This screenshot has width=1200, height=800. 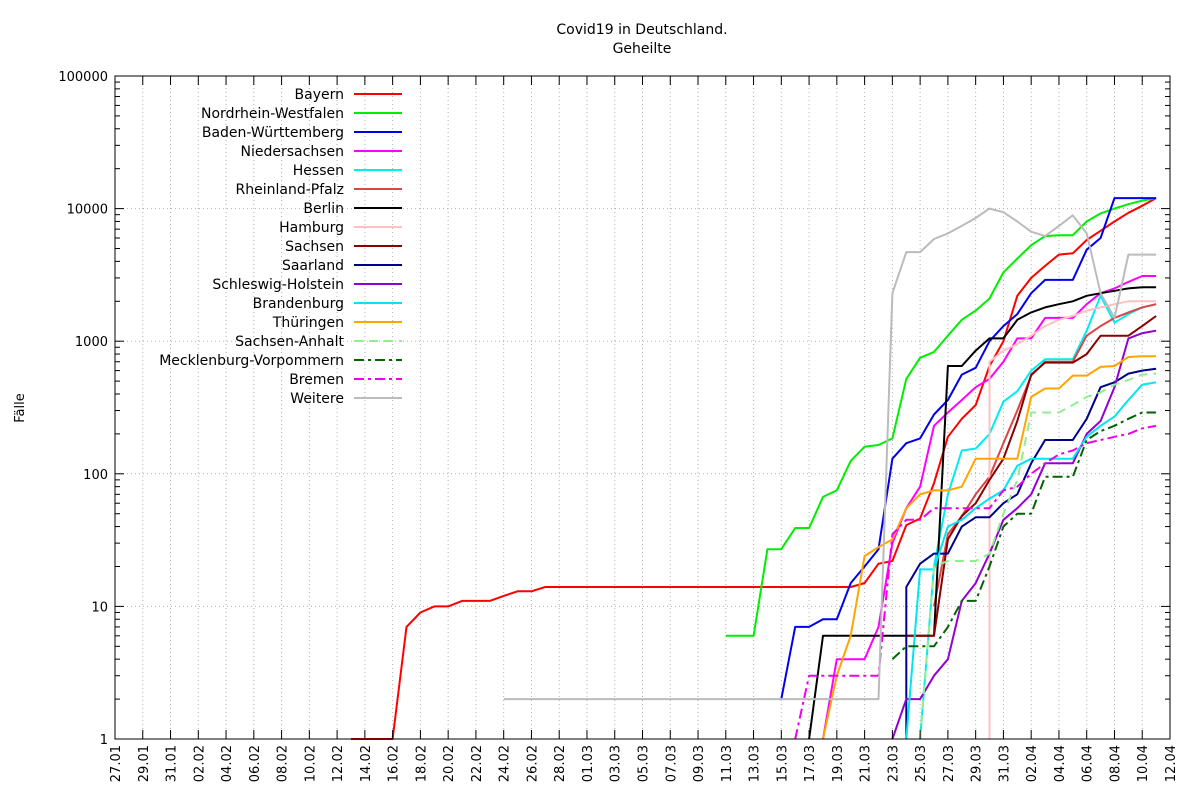 What do you see at coordinates (1004, 763) in the screenshot?
I see `x-tick-label: 31.03` at bounding box center [1004, 763].